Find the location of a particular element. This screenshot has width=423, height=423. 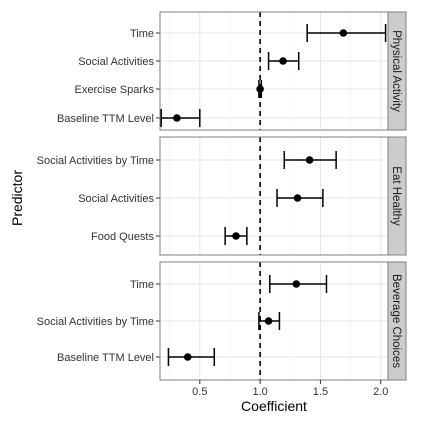

y-axis-title: Predictor is located at coordinates (17, 198).